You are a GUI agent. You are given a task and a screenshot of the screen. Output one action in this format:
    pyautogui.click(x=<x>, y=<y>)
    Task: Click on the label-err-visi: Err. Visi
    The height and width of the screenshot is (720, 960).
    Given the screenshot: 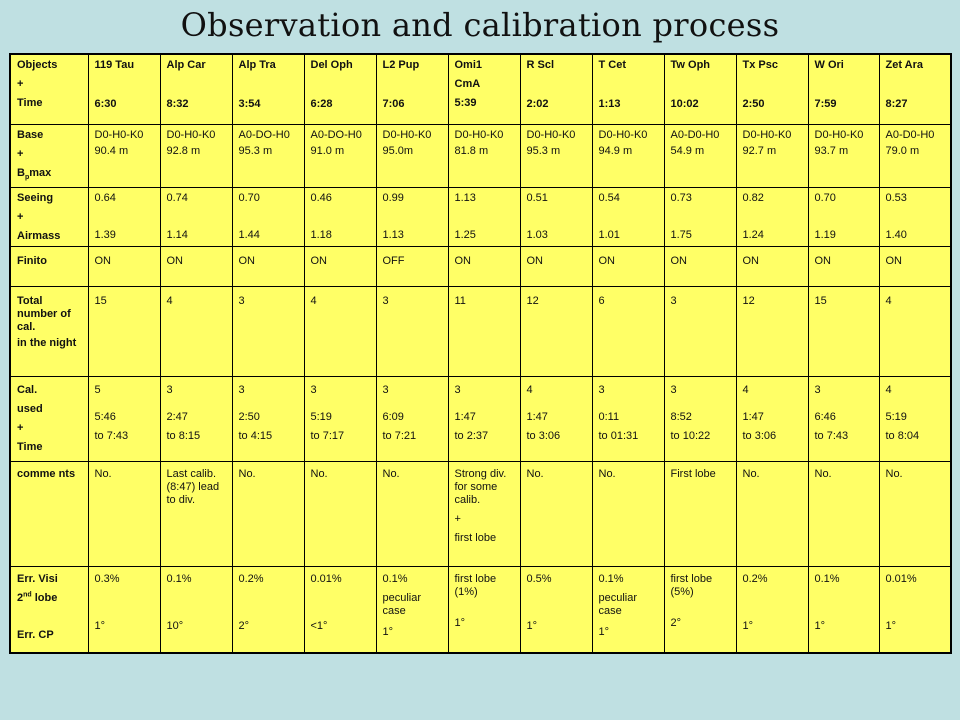 What is the action you would take?
    pyautogui.click(x=37, y=578)
    